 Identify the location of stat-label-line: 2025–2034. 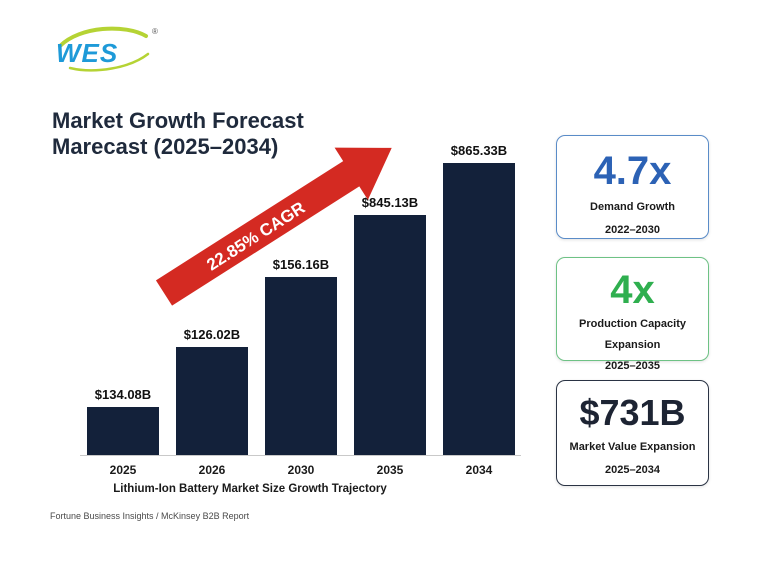
(632, 470).